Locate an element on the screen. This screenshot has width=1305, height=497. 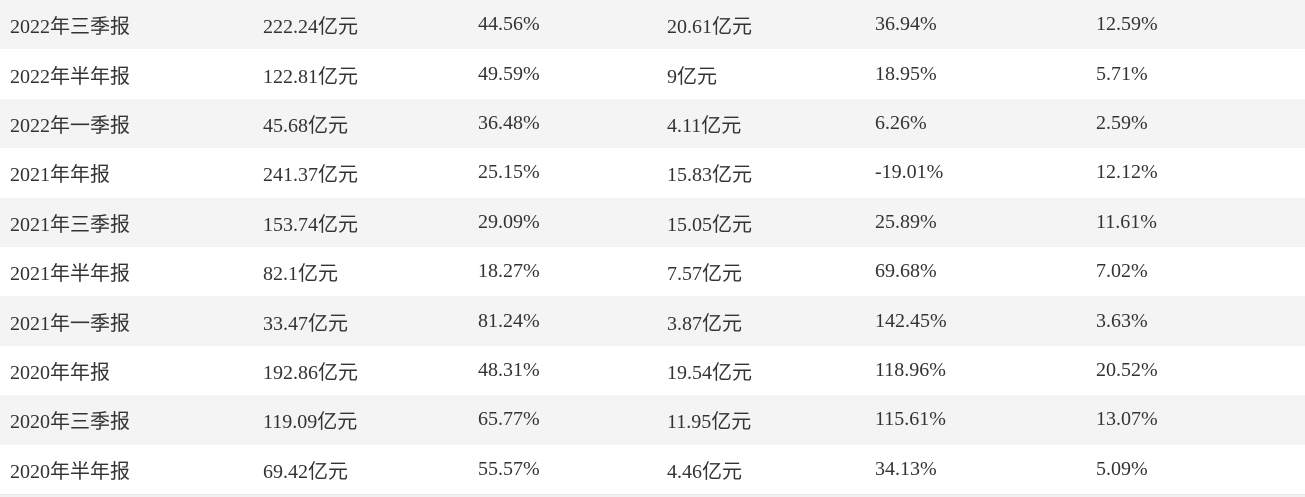
table-cell: 18.95% is located at coordinates (906, 73).